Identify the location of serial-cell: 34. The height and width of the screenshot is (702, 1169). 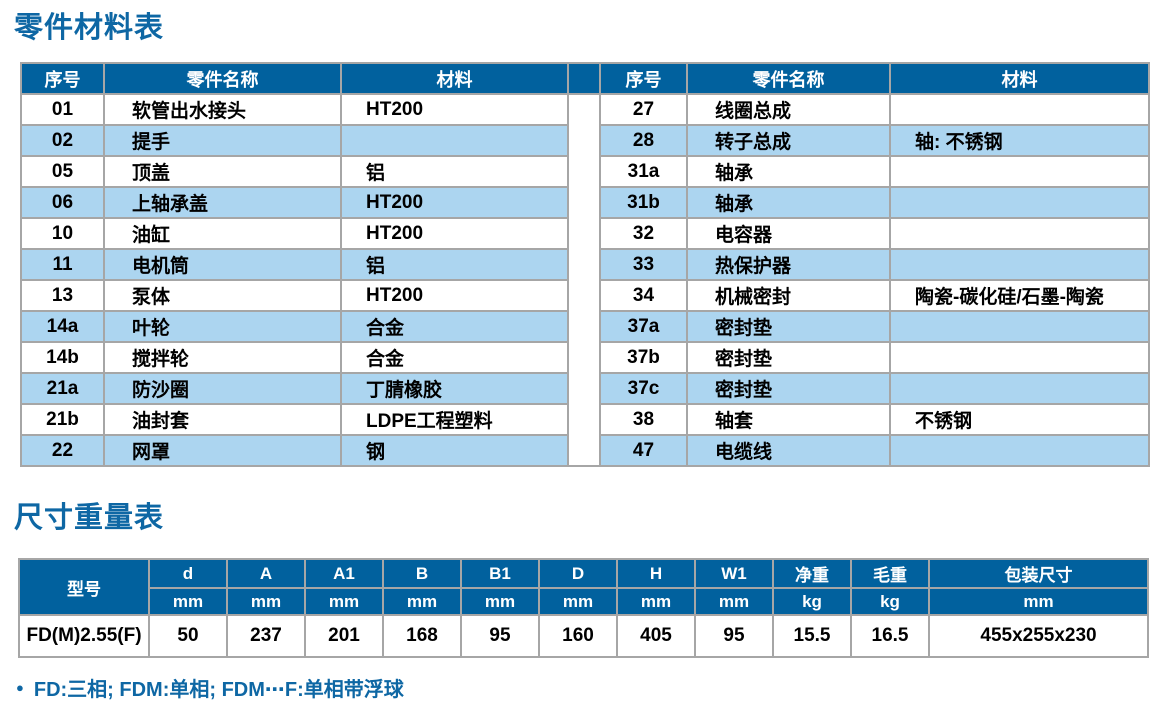
(643, 295).